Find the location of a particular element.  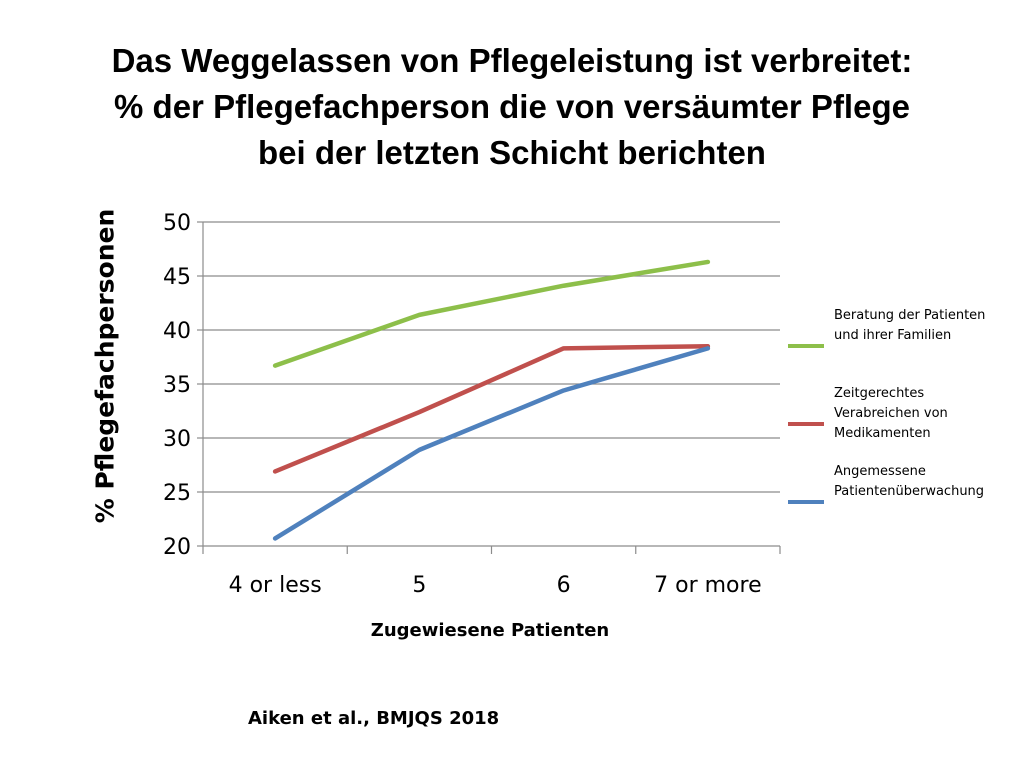

source-citation: Aiken et al., BMJQS 2018 is located at coordinates (374, 718).